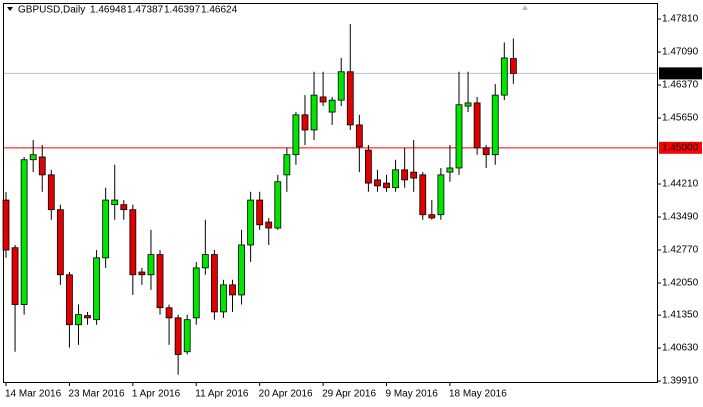  What do you see at coordinates (108, 10) in the screenshot?
I see `header-open: 1.46948` at bounding box center [108, 10].